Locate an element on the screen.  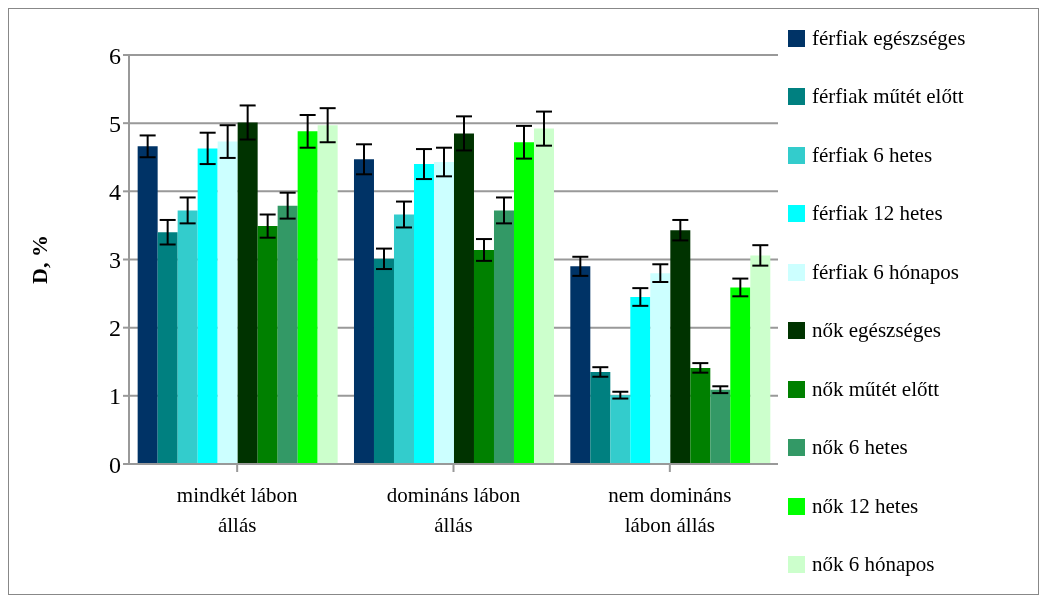
legend-label: nők 12 hetes is located at coordinates (865, 506).